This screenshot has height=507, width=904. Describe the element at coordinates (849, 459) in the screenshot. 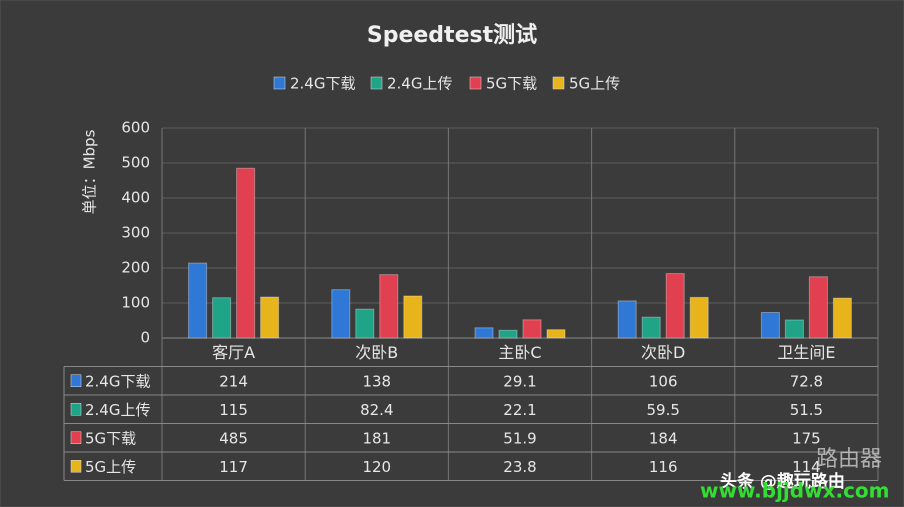

I see `watermark: 路由器` at that location.